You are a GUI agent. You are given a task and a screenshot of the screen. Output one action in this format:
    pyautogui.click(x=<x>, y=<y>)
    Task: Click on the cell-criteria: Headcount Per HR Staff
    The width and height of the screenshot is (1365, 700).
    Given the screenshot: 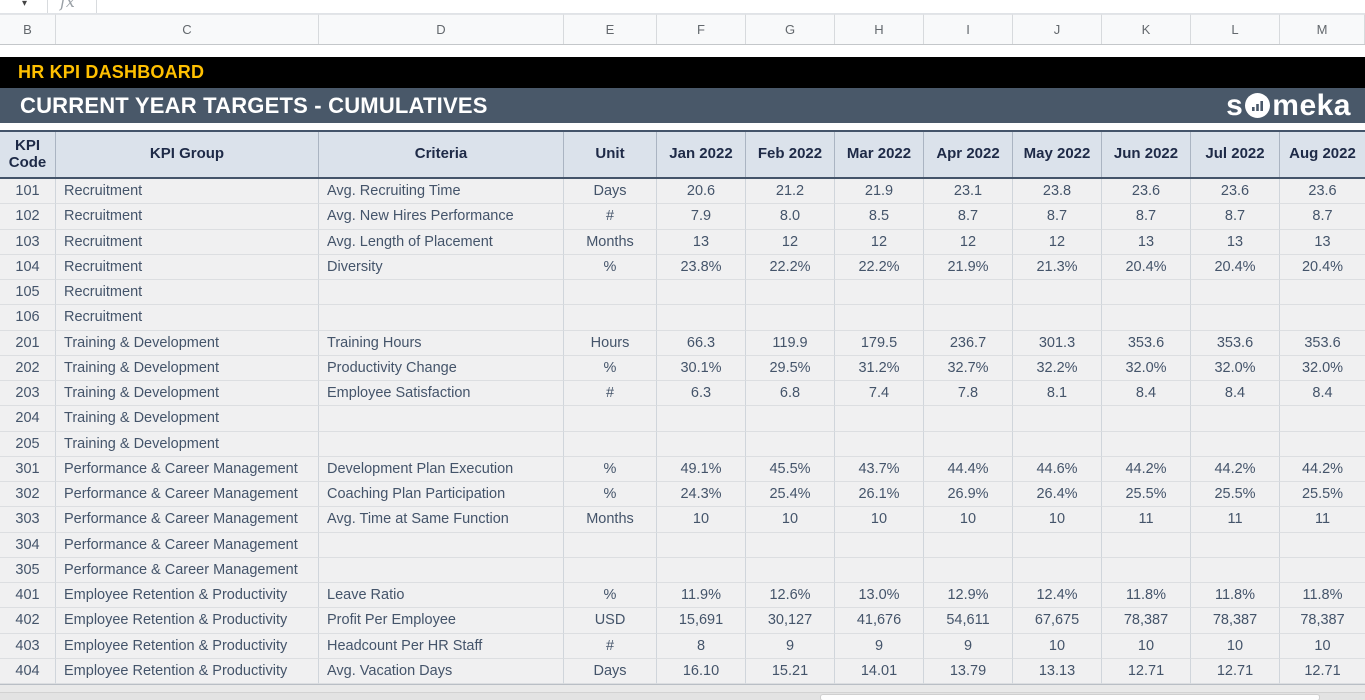 What is the action you would take?
    pyautogui.click(x=441, y=646)
    